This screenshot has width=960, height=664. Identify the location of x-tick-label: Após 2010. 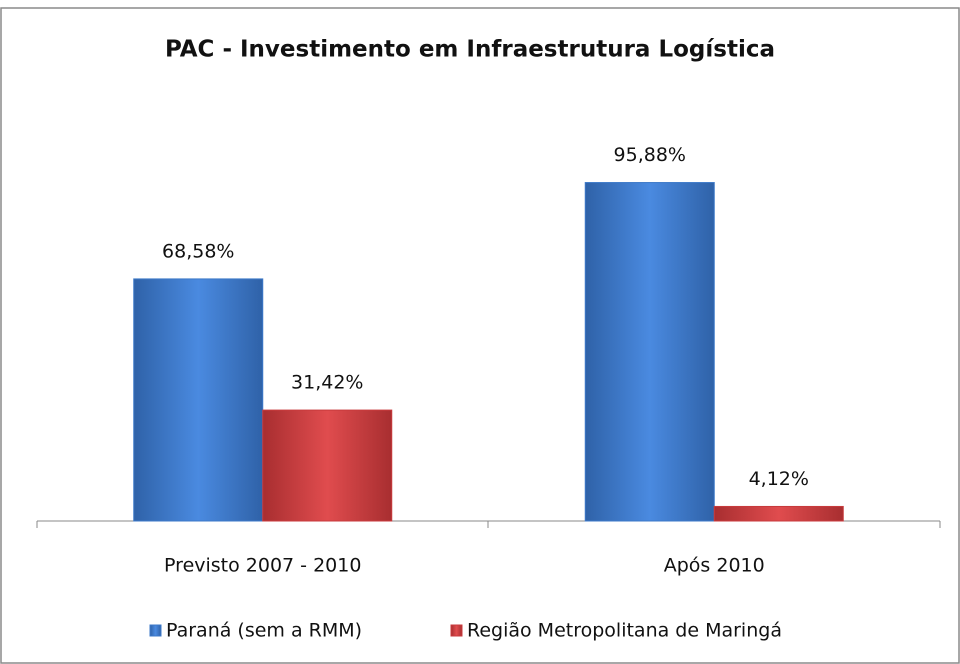
(714, 566).